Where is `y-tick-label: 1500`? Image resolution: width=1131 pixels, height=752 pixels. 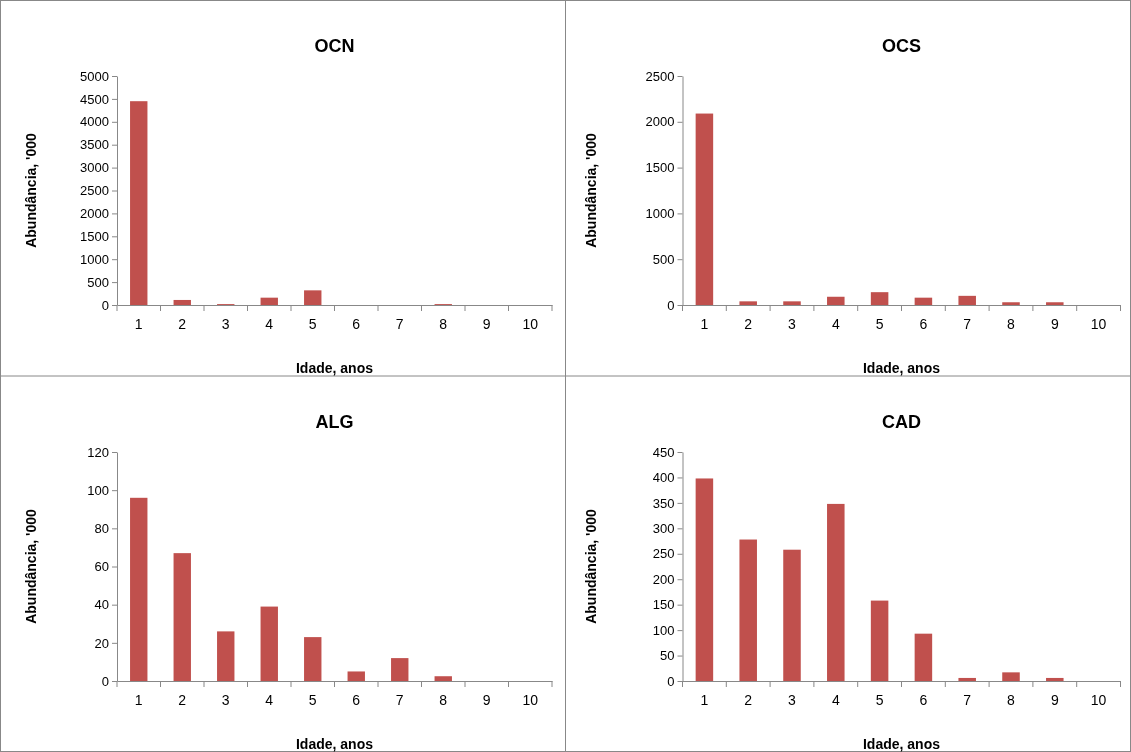 y-tick-label: 1500 is located at coordinates (660, 168).